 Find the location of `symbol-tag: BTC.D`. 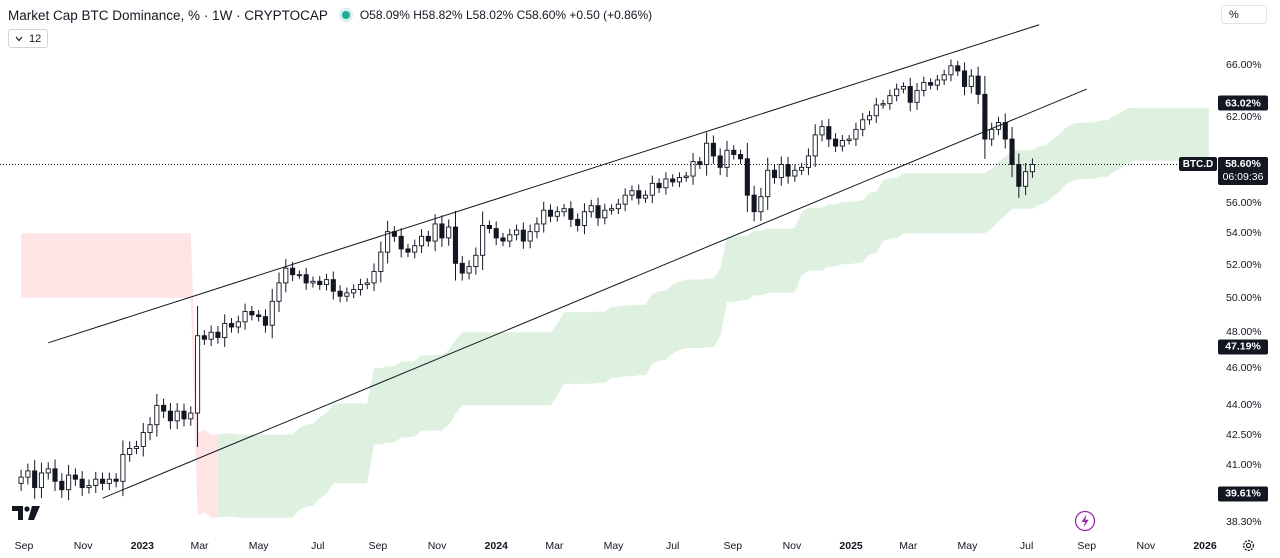

symbol-tag: BTC.D is located at coordinates (1198, 164).